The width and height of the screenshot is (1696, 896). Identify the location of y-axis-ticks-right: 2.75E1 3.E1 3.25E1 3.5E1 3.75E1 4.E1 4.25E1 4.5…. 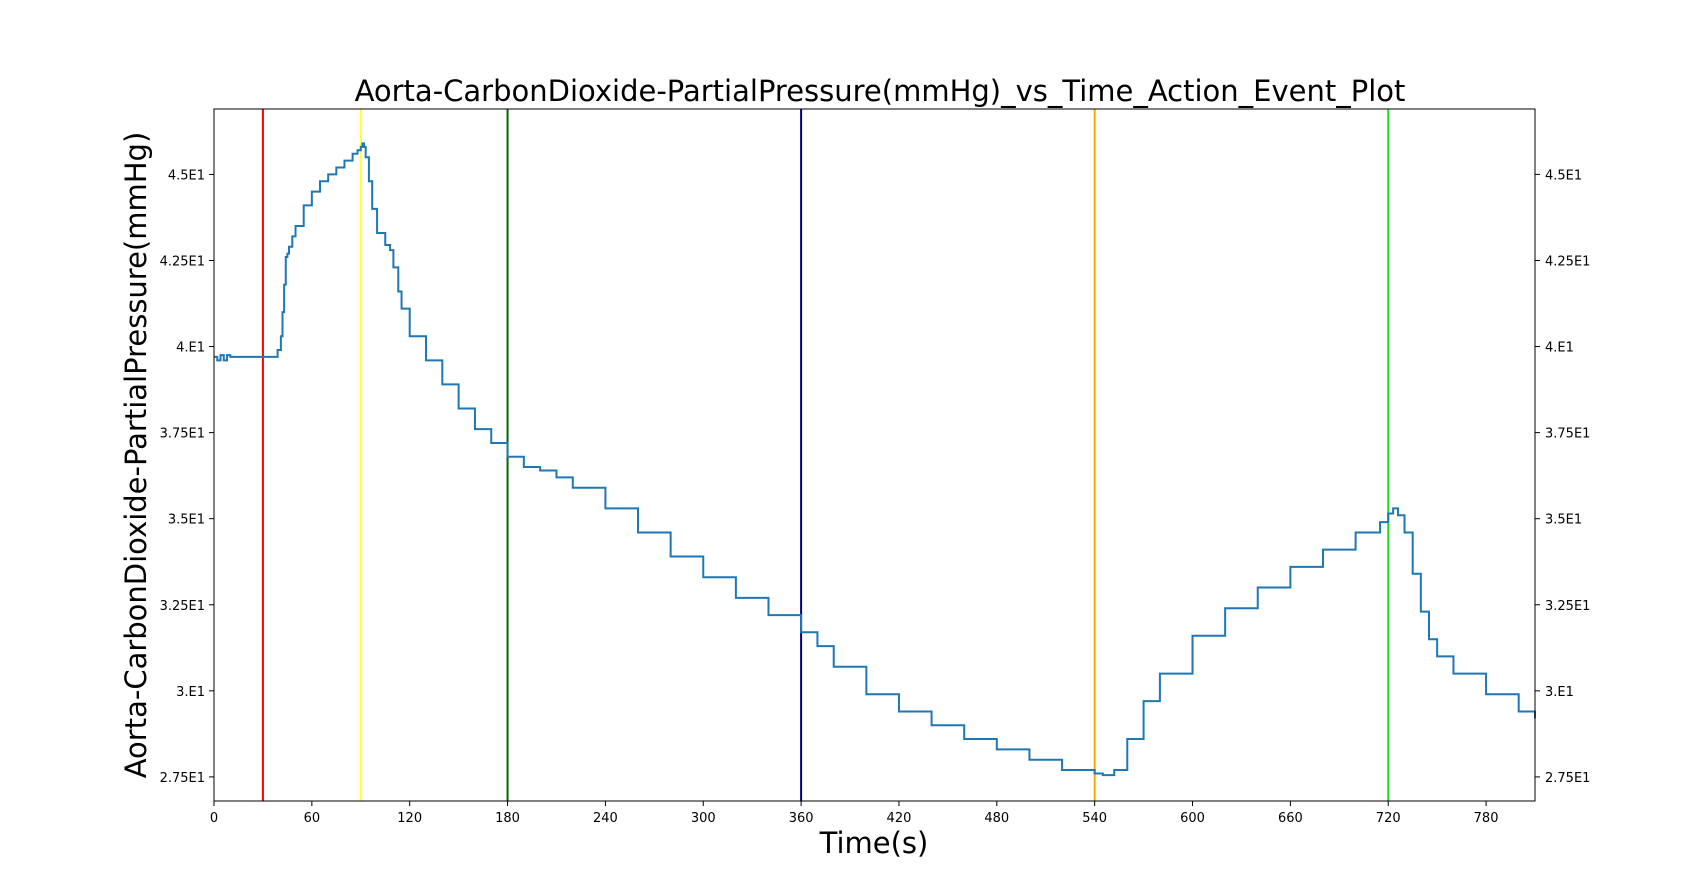
(1562, 477).